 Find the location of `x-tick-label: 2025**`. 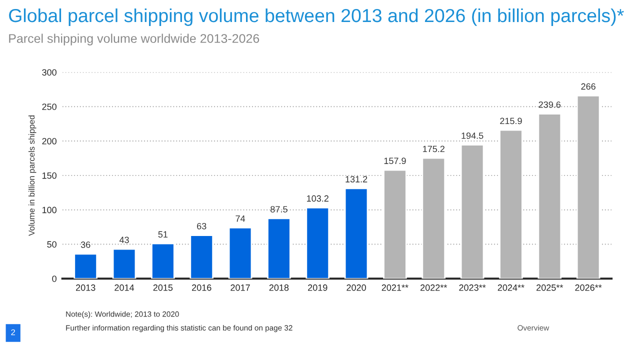

x-tick-label: 2025** is located at coordinates (550, 287).